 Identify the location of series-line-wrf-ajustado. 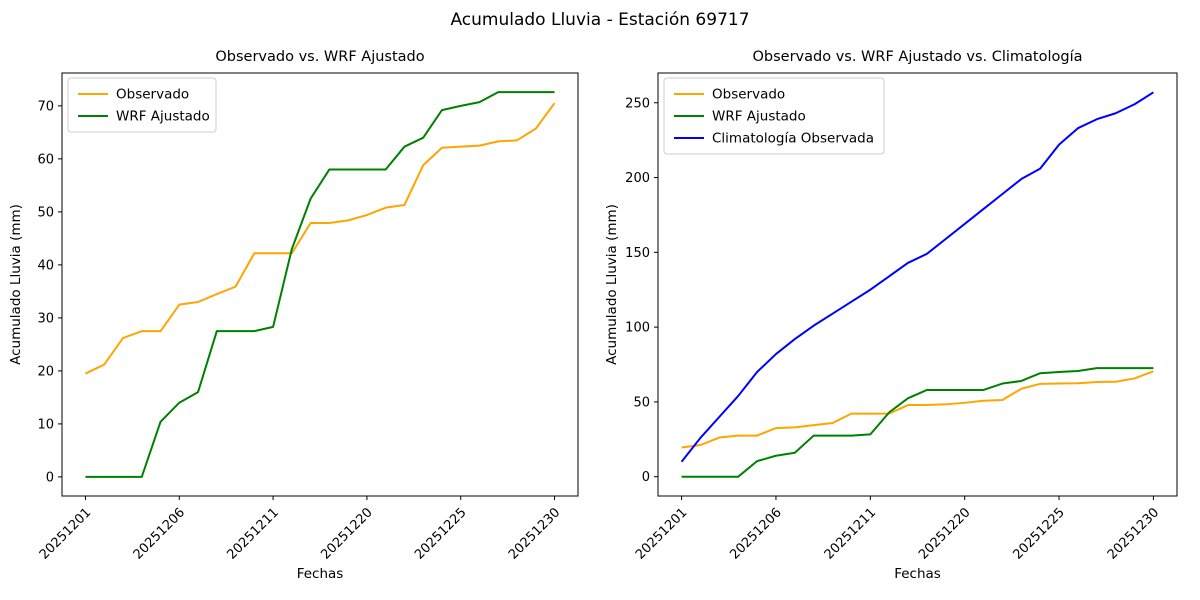
(917, 422).